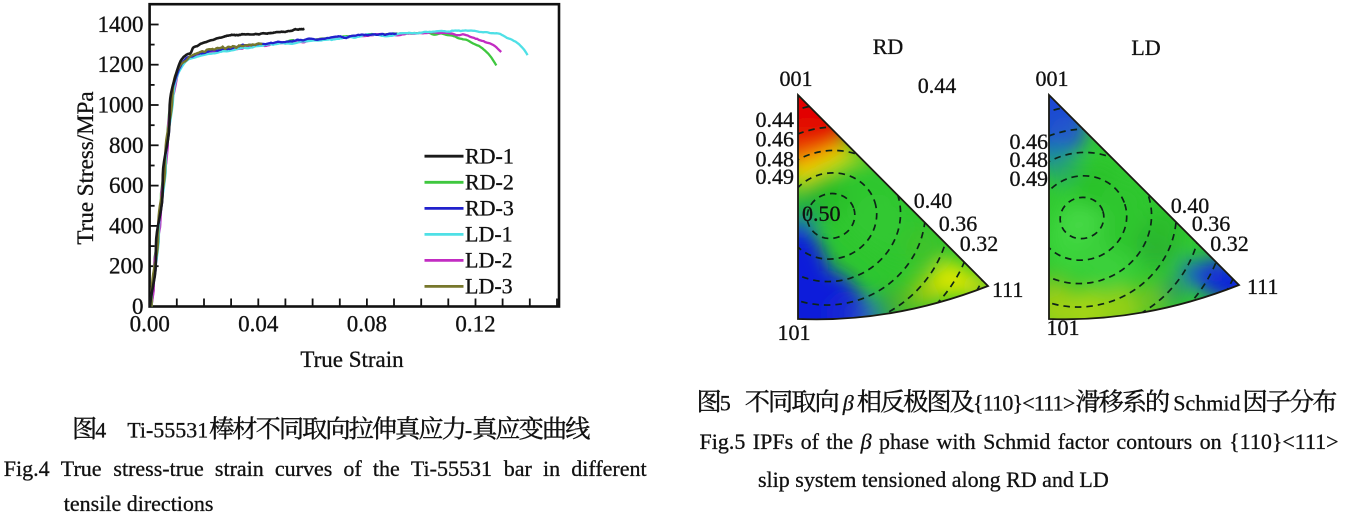  What do you see at coordinates (608, 468) in the screenshot?
I see `svg-text: different` at bounding box center [608, 468].